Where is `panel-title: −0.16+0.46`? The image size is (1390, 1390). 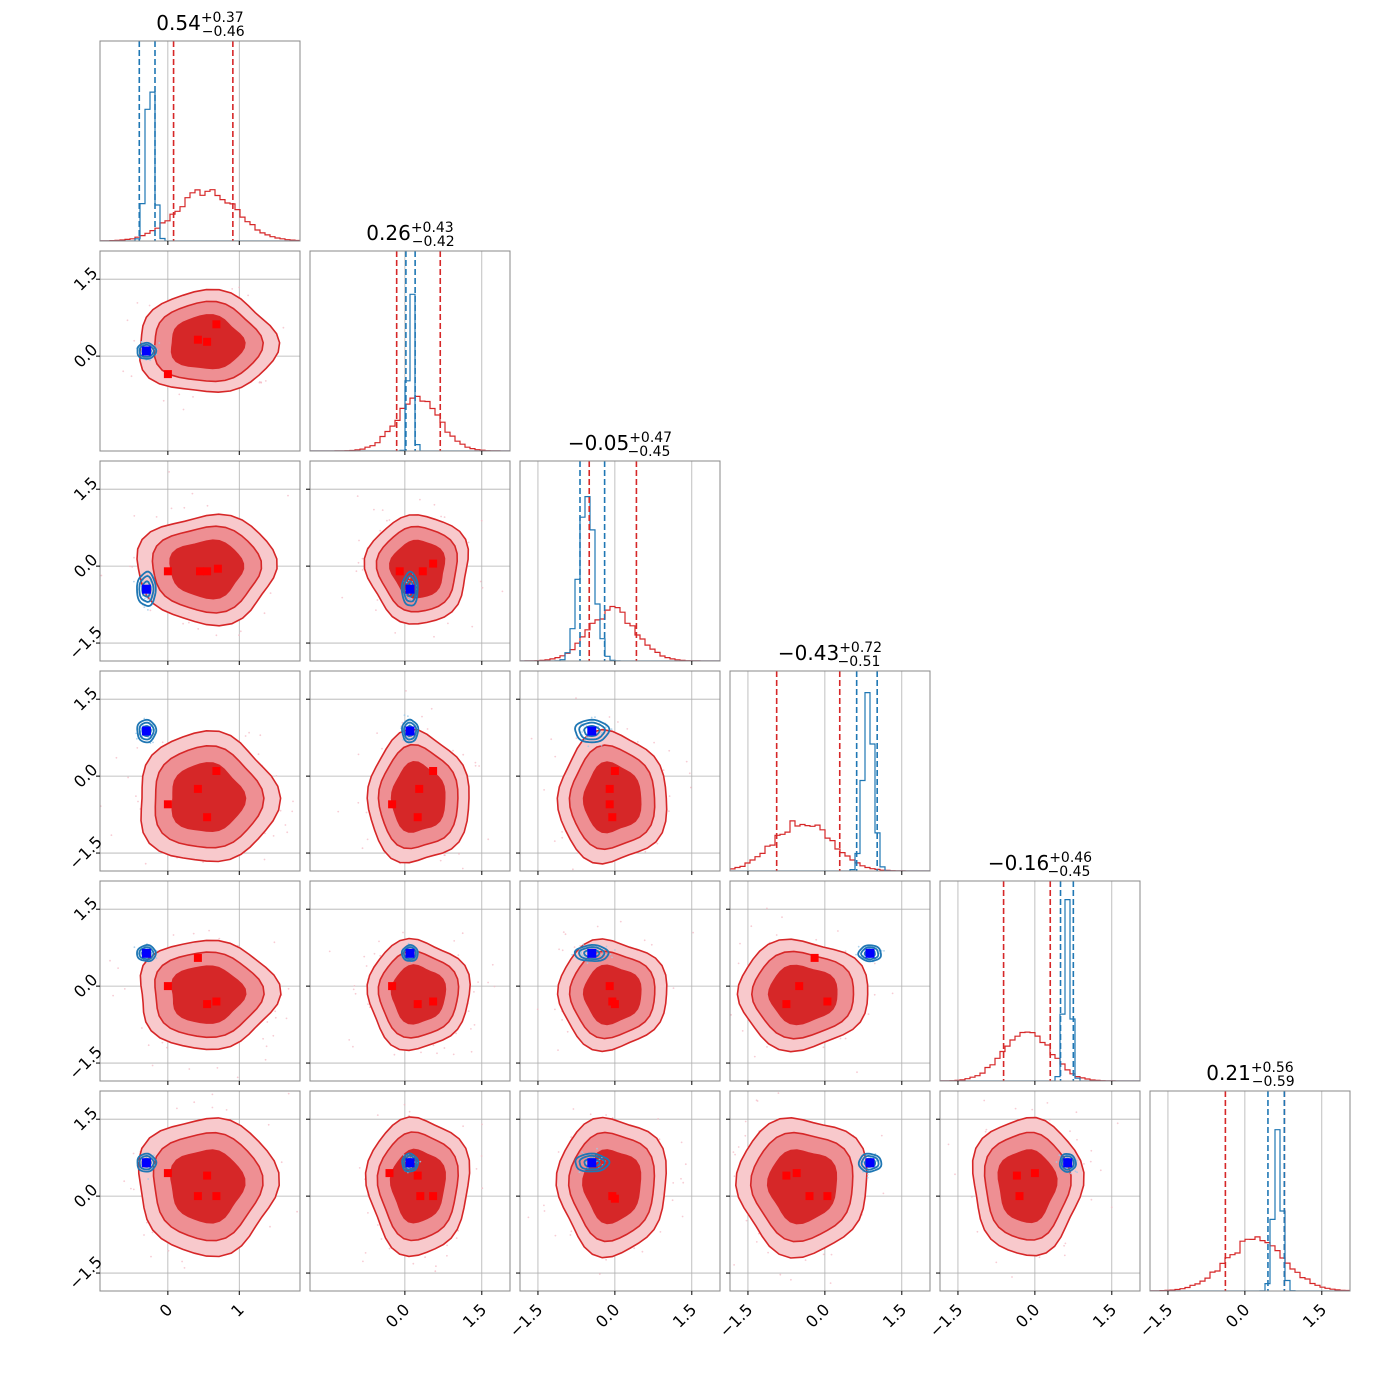
panel-title: −0.16+0.46 is located at coordinates (1040, 862).